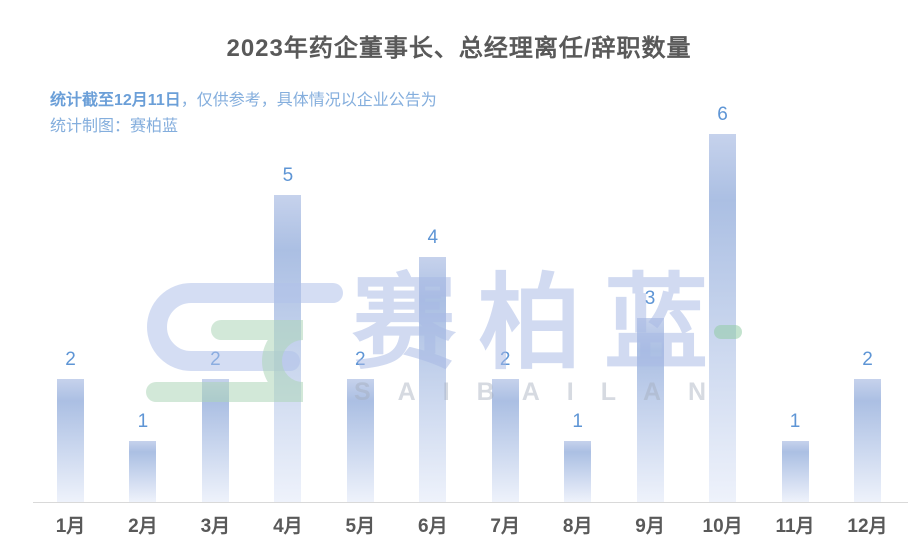 The image size is (918, 559). I want to click on value-label-9月: 3, so click(650, 298).